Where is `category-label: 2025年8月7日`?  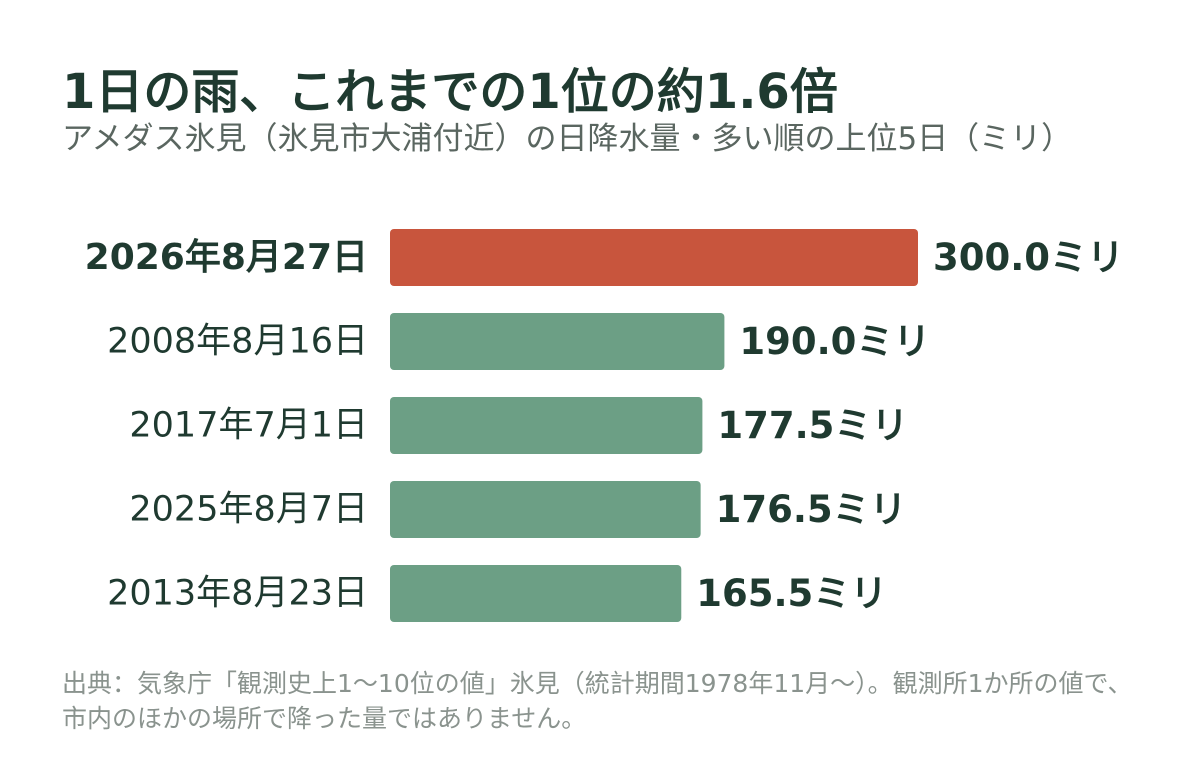
category-label: 2025年8月7日 is located at coordinates (248, 510).